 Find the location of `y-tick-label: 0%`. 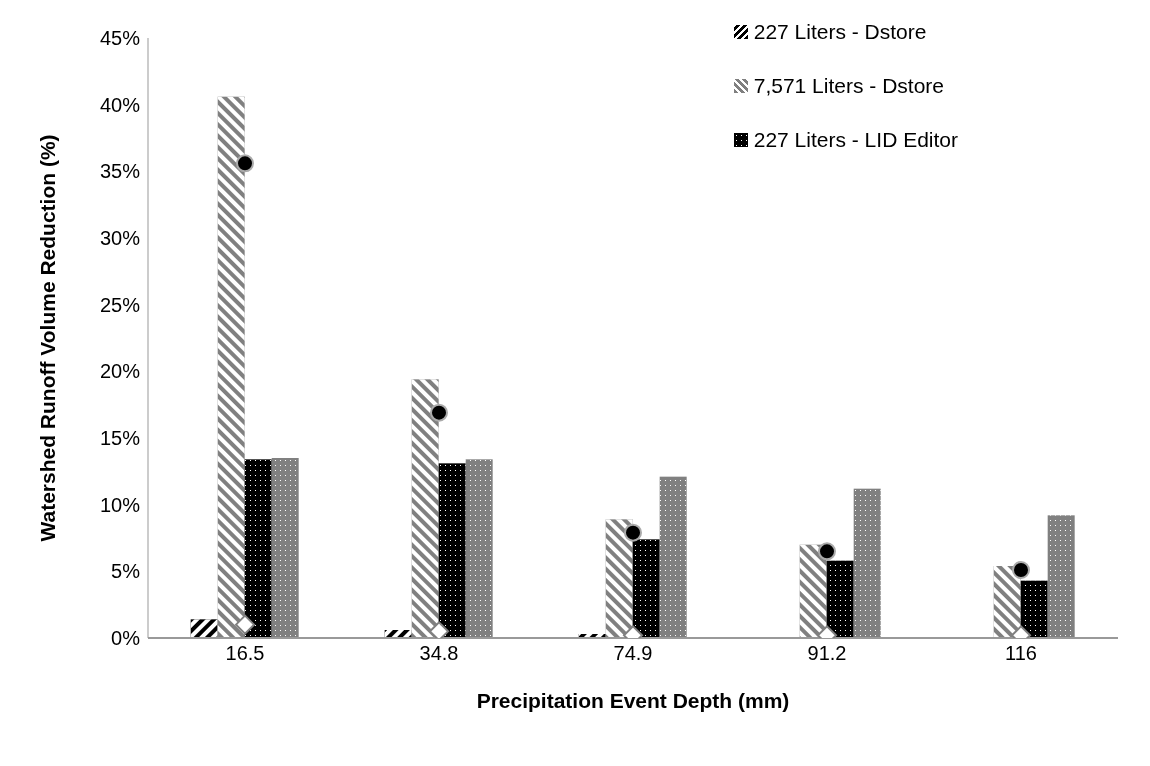

y-tick-label: 0% is located at coordinates (126, 638).